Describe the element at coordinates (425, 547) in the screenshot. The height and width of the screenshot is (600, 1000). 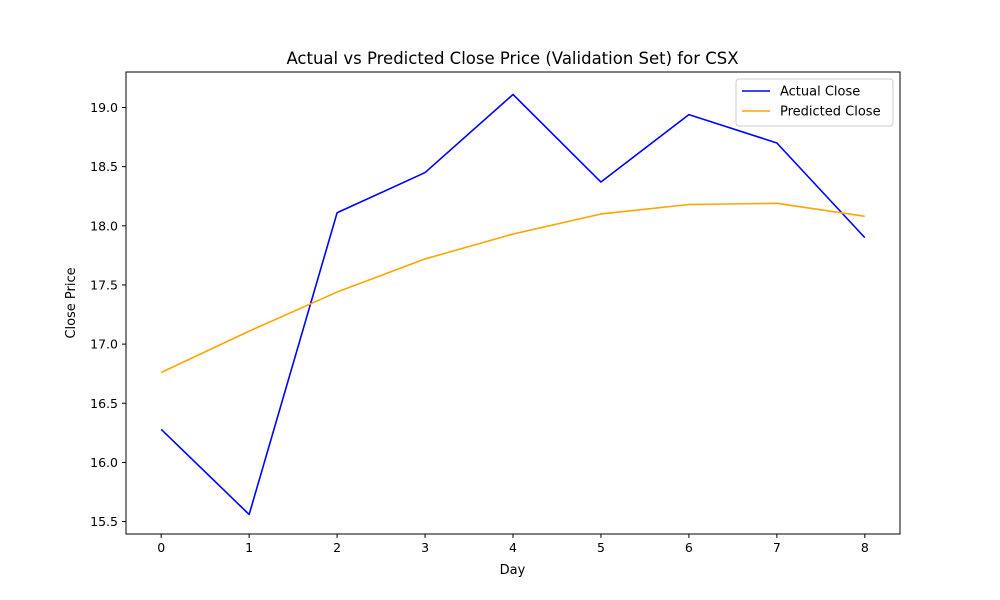
I see `x-tick-label: 3` at that location.